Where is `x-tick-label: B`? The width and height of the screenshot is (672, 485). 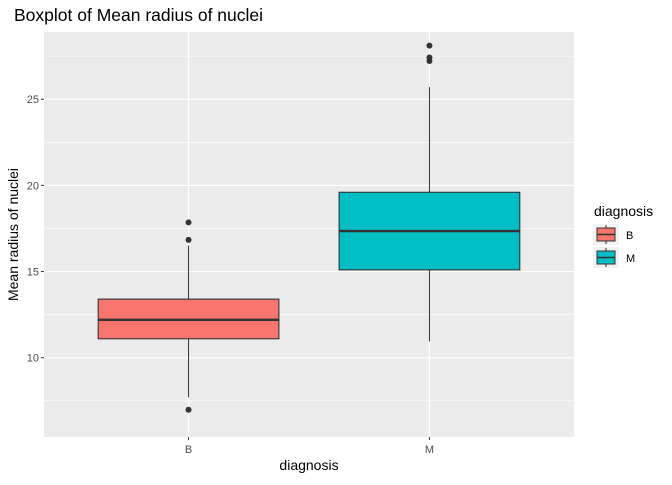 x-tick-label: B is located at coordinates (188, 450).